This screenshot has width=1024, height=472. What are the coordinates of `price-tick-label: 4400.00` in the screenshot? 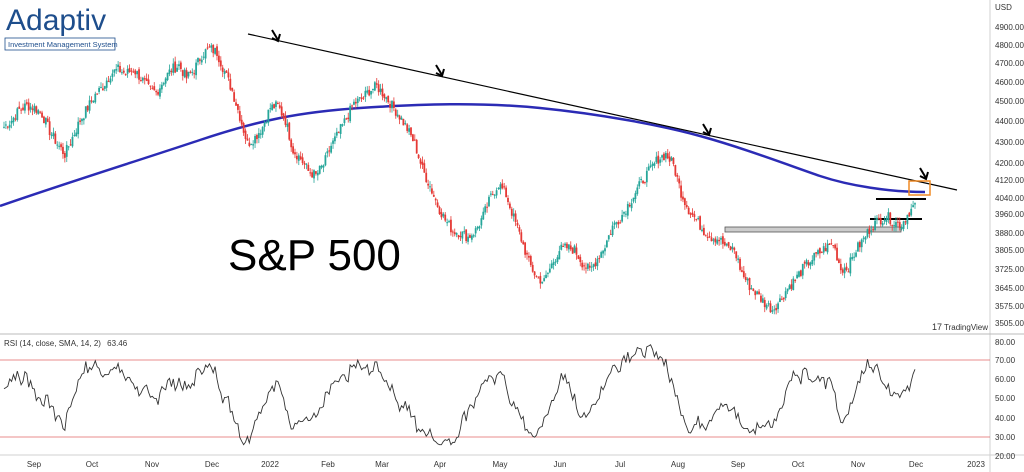 It's located at (1009, 121).